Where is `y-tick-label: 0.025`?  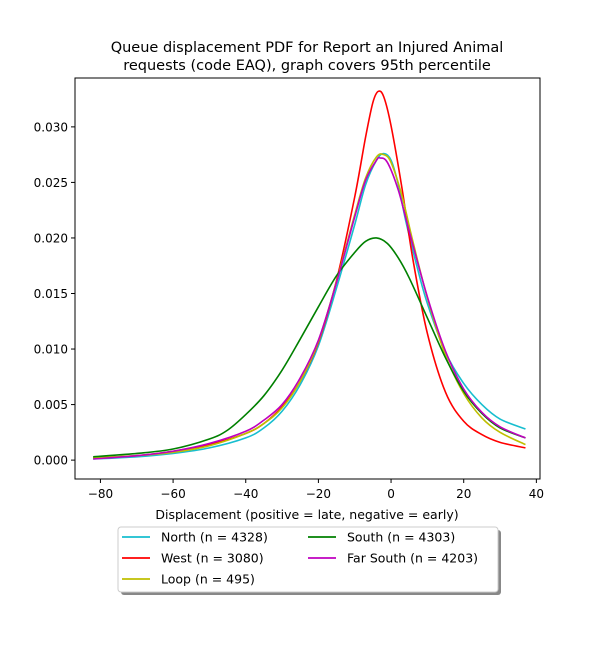 y-tick-label: 0.025 is located at coordinates (51, 183).